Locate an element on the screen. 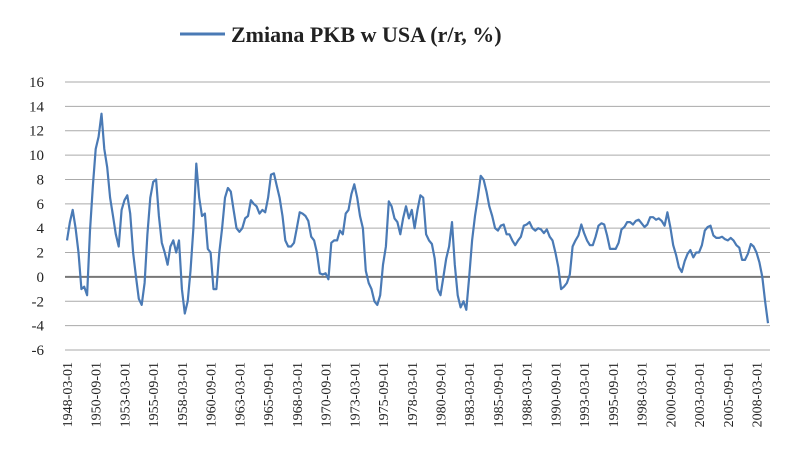  y-tick-label: 16 is located at coordinates (37, 83).